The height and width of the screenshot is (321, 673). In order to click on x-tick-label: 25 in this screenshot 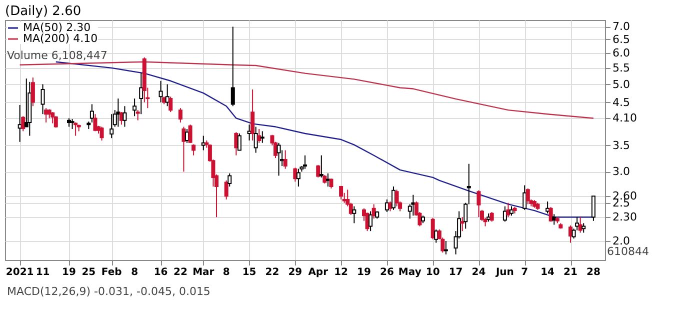, I will do `click(89, 272)`.